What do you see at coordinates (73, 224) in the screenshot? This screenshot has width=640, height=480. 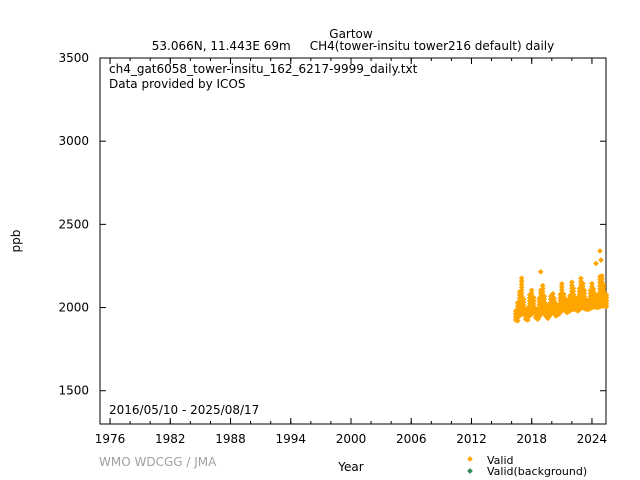 I see `y-tick-label: 2500` at bounding box center [73, 224].